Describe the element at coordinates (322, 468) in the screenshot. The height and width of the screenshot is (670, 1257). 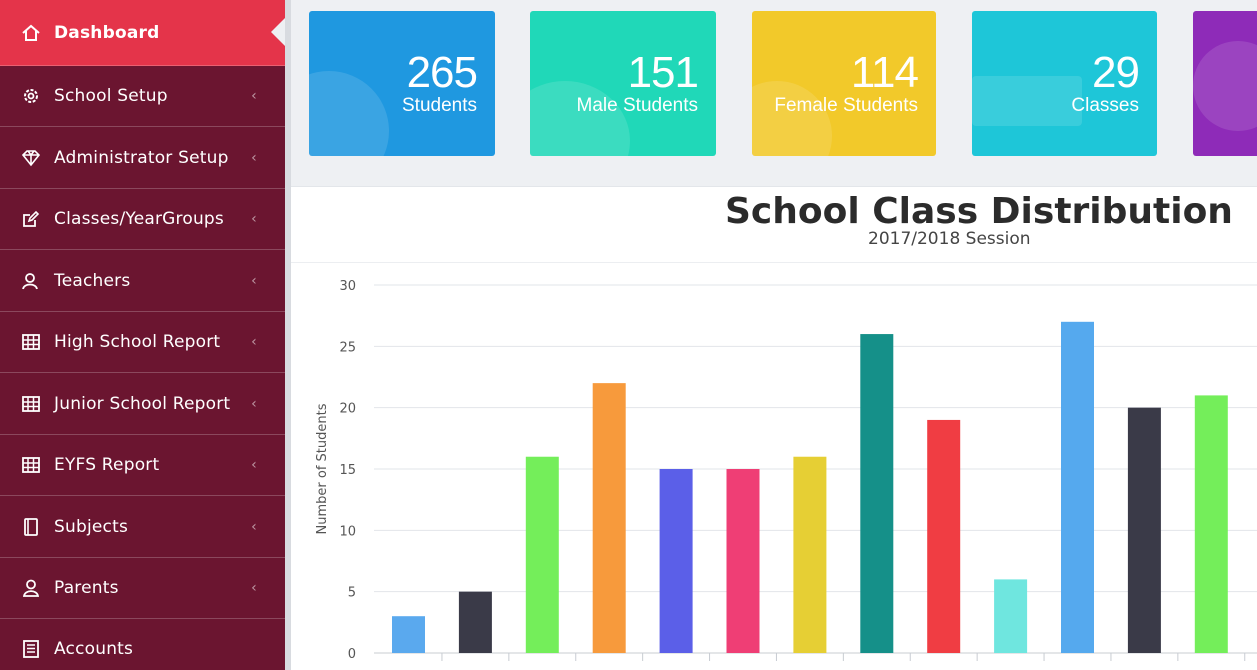
I see `y-axis-label: Number of Students` at that location.